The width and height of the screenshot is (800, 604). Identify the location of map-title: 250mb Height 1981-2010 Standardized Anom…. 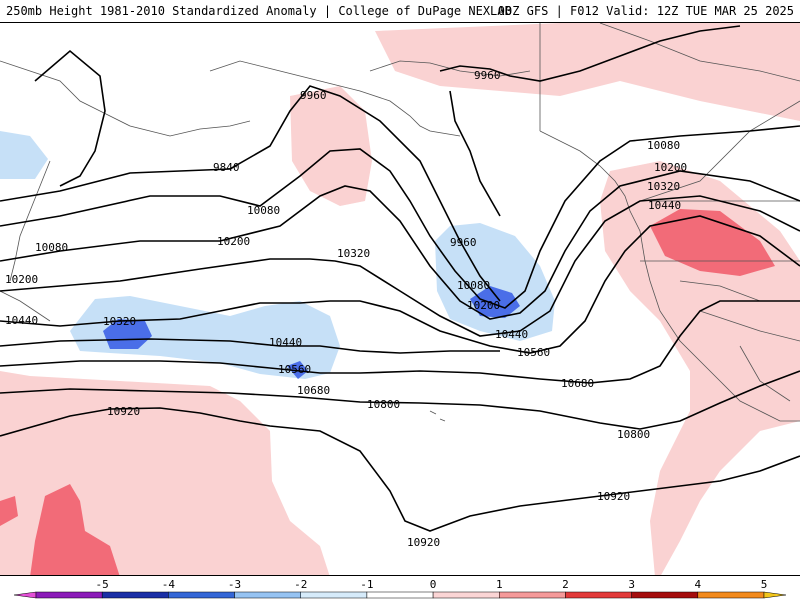
(259, 11).